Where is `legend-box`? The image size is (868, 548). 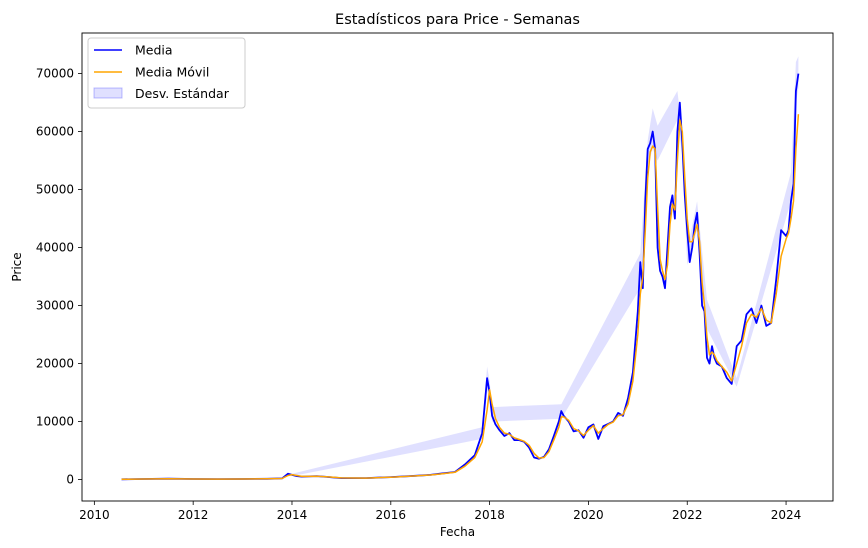 legend-box is located at coordinates (166, 73).